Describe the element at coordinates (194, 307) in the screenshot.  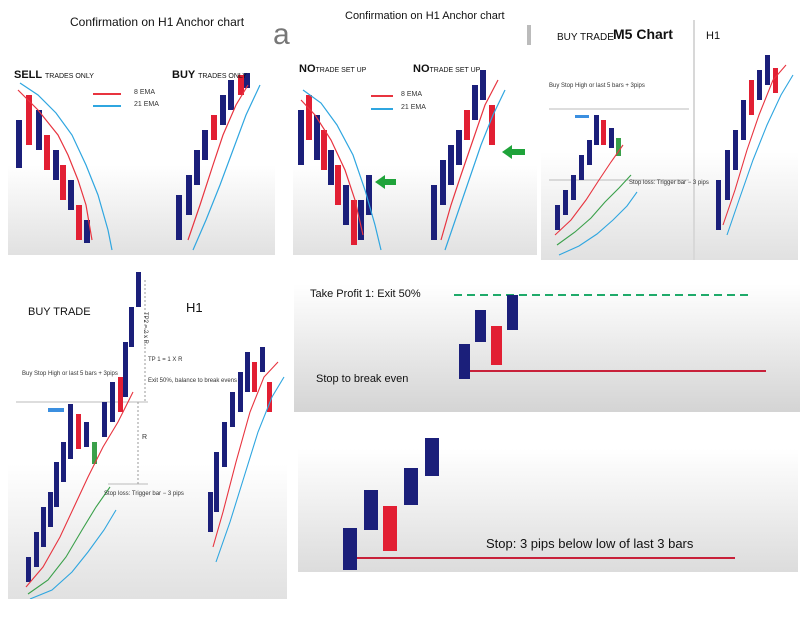
I see `big-h1-label: H1` at that location.